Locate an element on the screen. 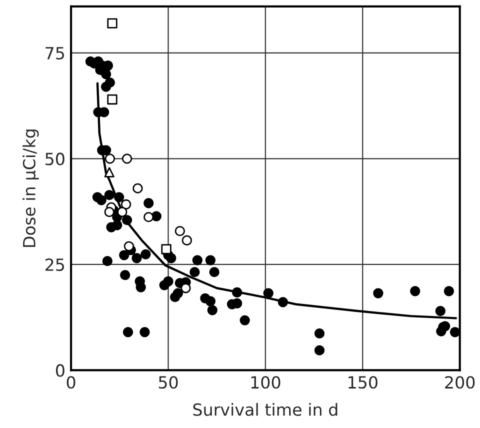 The width and height of the screenshot is (480, 428). x-tick-label: 0 is located at coordinates (71, 382).